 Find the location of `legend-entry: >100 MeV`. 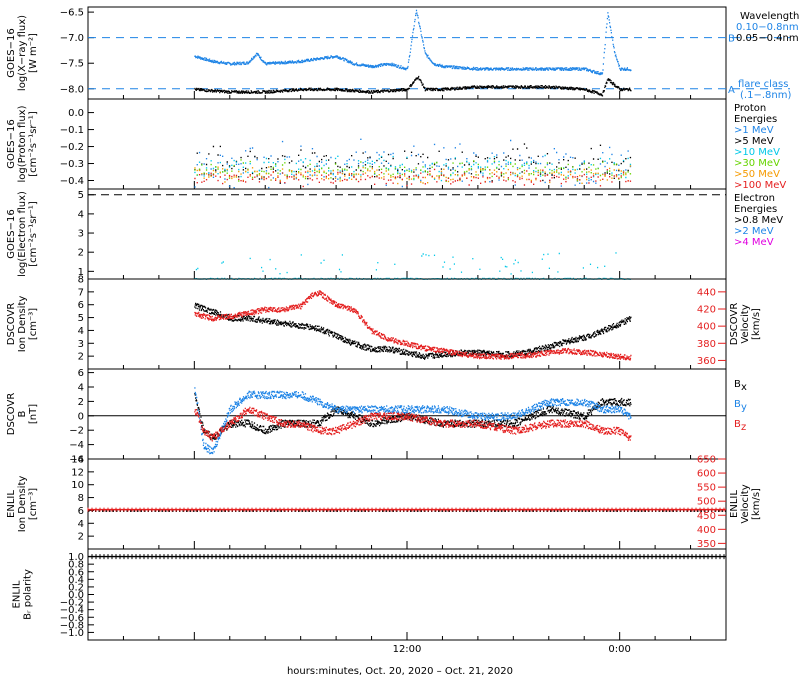

legend-entry: >100 MeV is located at coordinates (760, 185).